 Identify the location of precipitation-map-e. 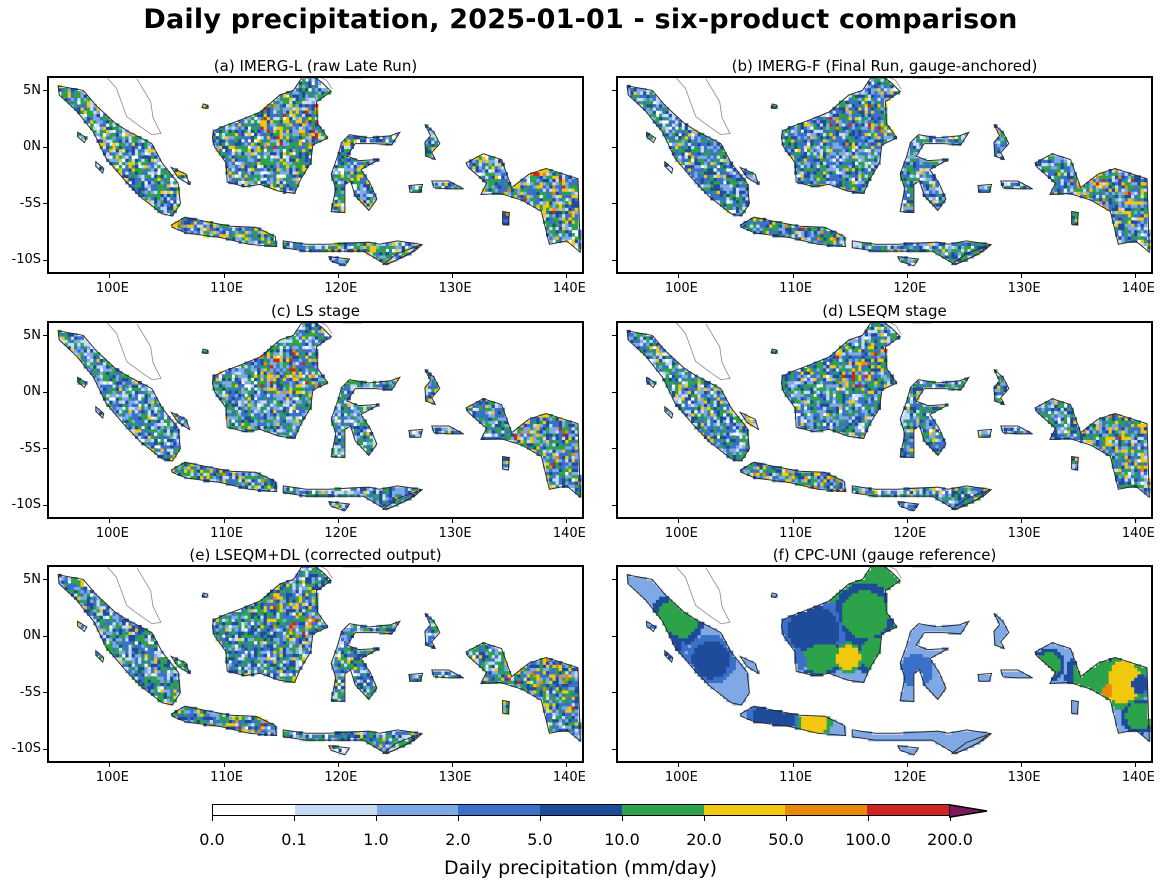
(319, 661).